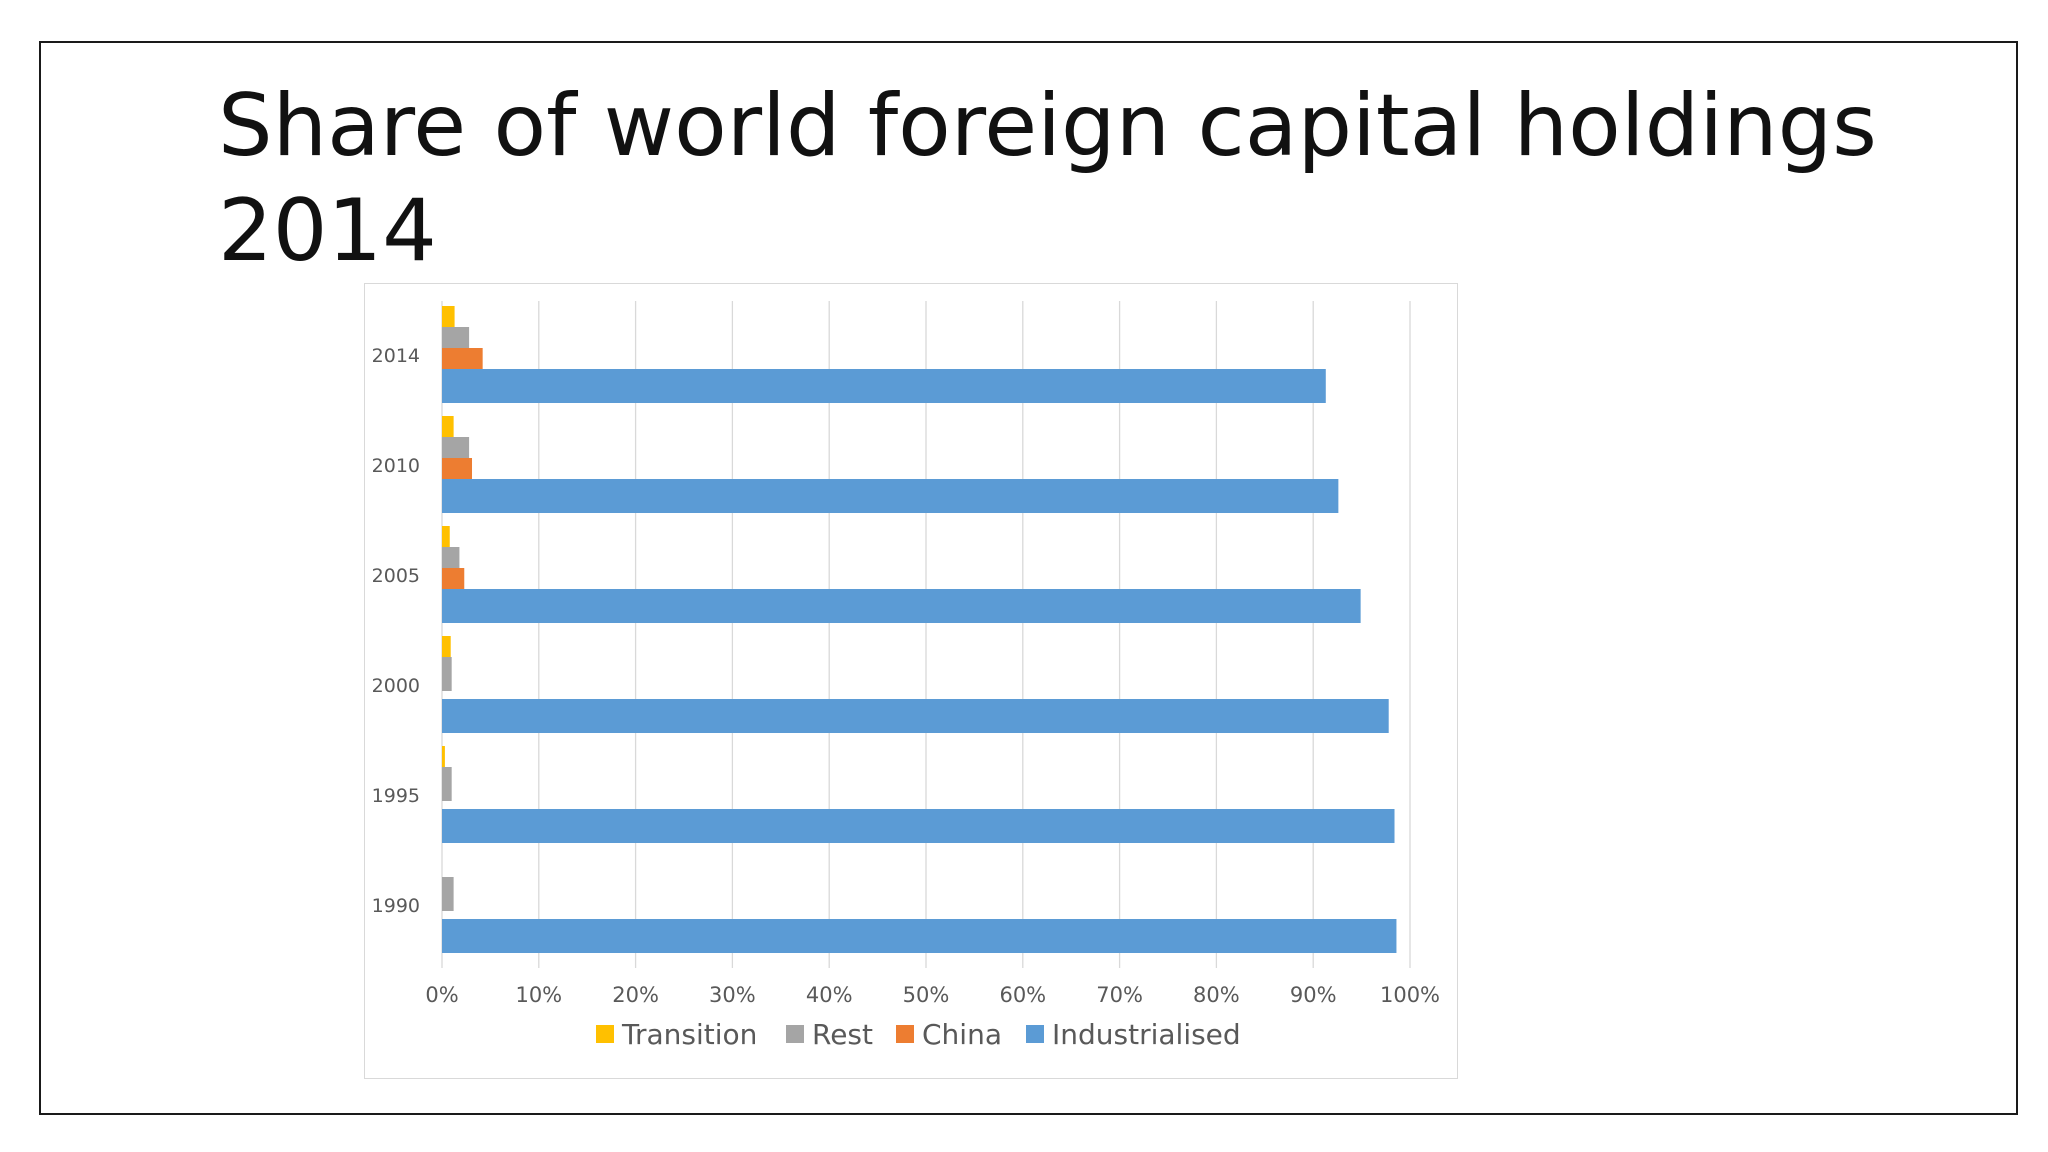  Describe the element at coordinates (443, 763) in the screenshot. I see `bar-transition-1995` at that location.